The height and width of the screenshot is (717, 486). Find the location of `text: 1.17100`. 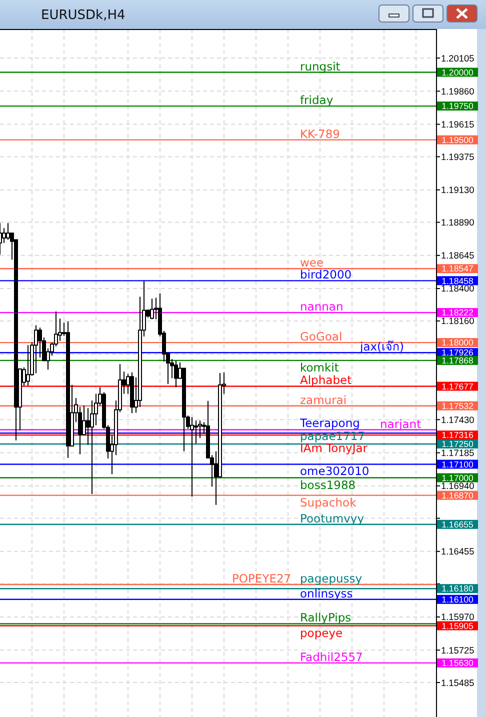

text: 1.17100 is located at coordinates (458, 464).